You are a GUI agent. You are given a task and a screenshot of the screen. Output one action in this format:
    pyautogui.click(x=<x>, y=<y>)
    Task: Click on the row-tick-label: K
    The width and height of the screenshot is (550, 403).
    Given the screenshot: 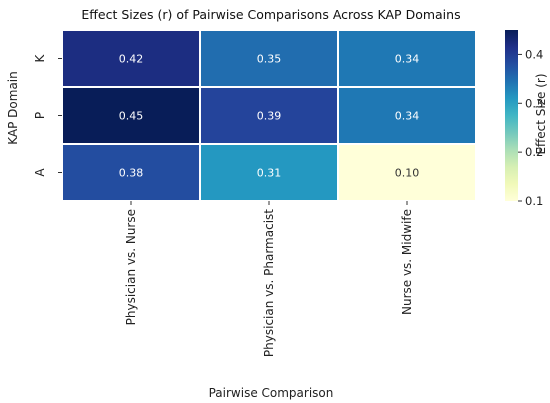 What is the action you would take?
    pyautogui.click(x=40, y=57)
    